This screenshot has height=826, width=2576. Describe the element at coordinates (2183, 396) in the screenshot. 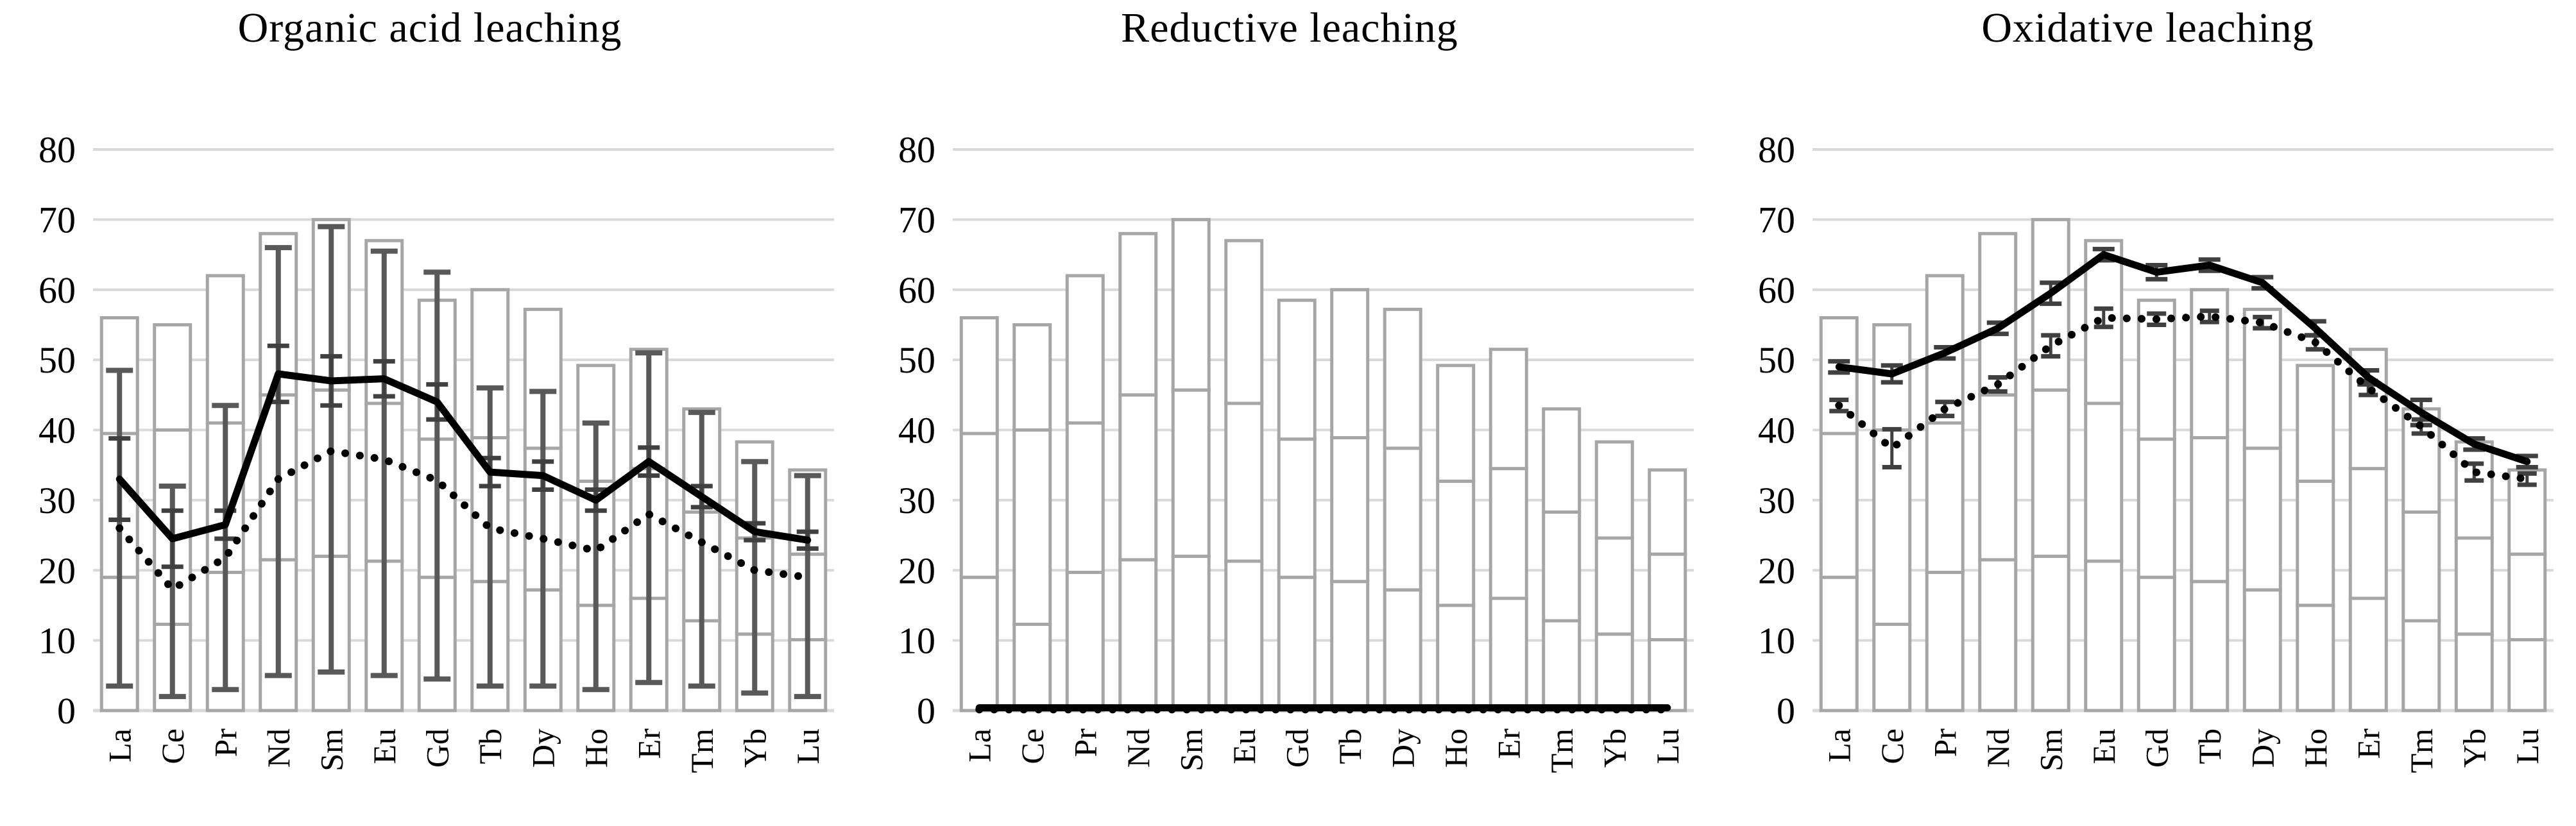

I see `dotted-series-error-bars` at that location.